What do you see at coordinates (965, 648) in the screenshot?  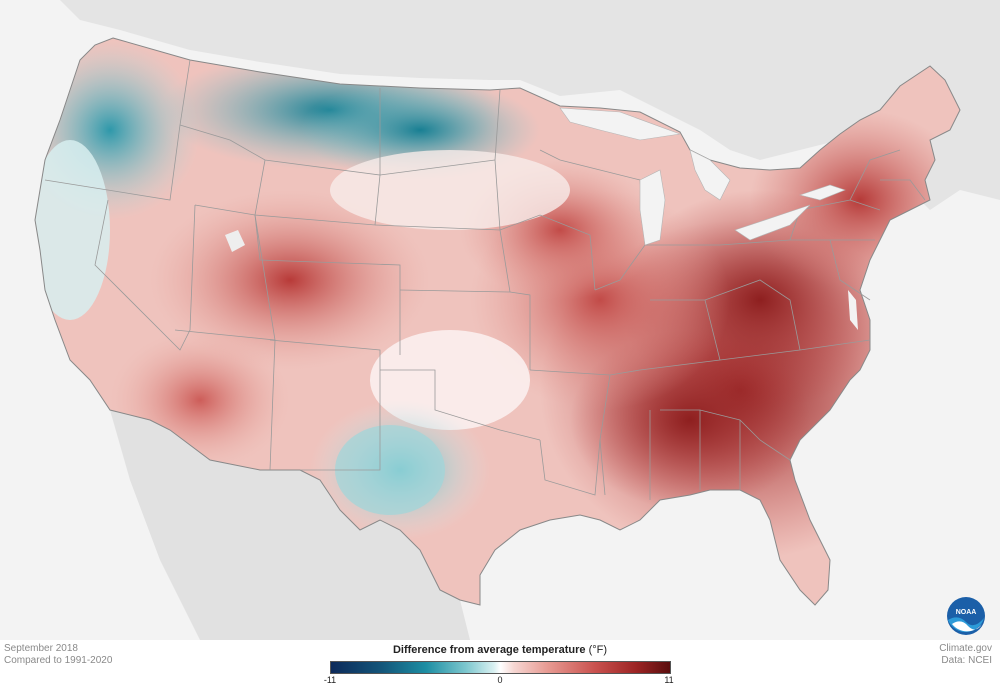 I see `site-credit: Climate.gov` at bounding box center [965, 648].